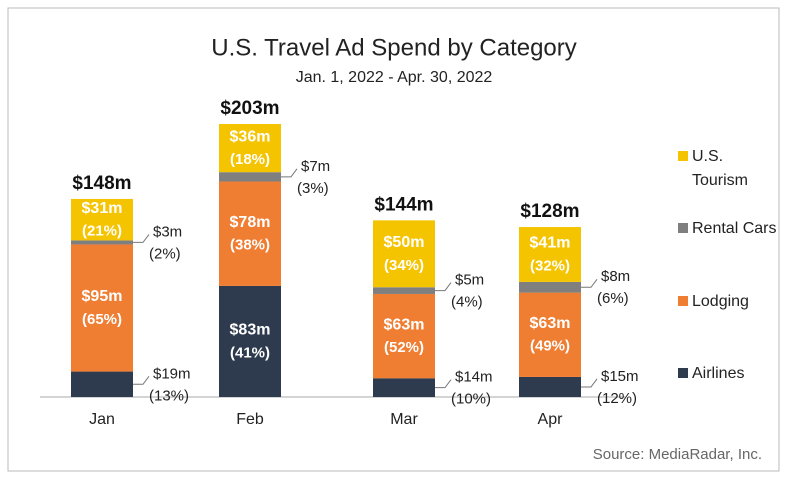  What do you see at coordinates (620, 376) in the screenshot?
I see `value-label: $15m` at bounding box center [620, 376].